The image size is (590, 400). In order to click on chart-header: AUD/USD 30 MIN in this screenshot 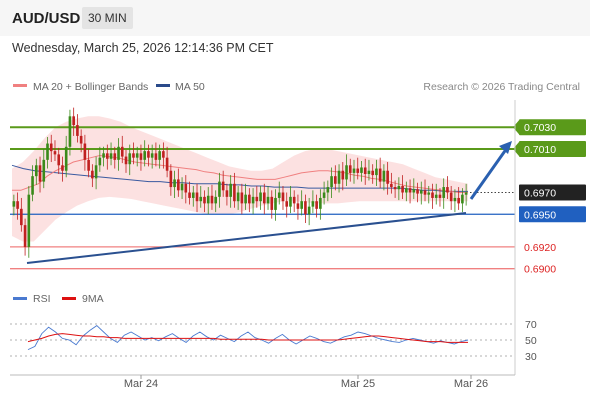, I will do `click(295, 18)`.